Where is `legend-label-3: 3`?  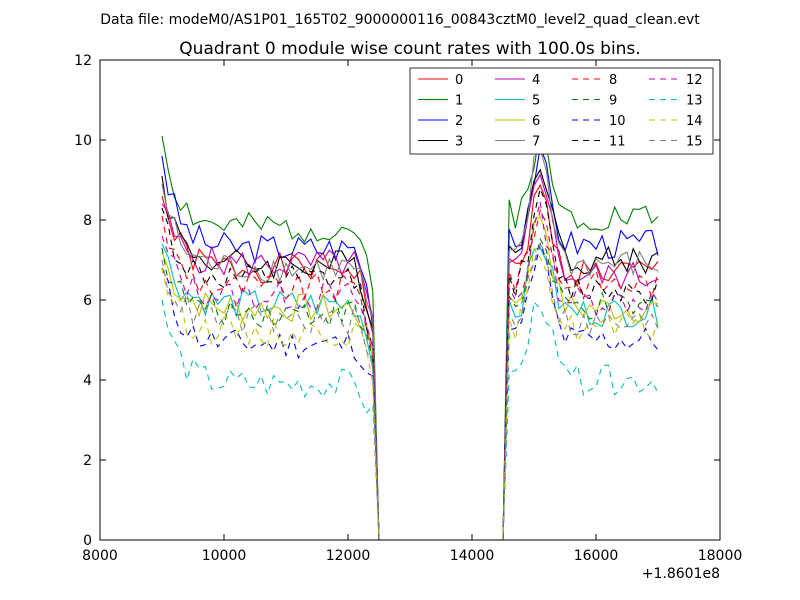 legend-label-3: 3 is located at coordinates (459, 142).